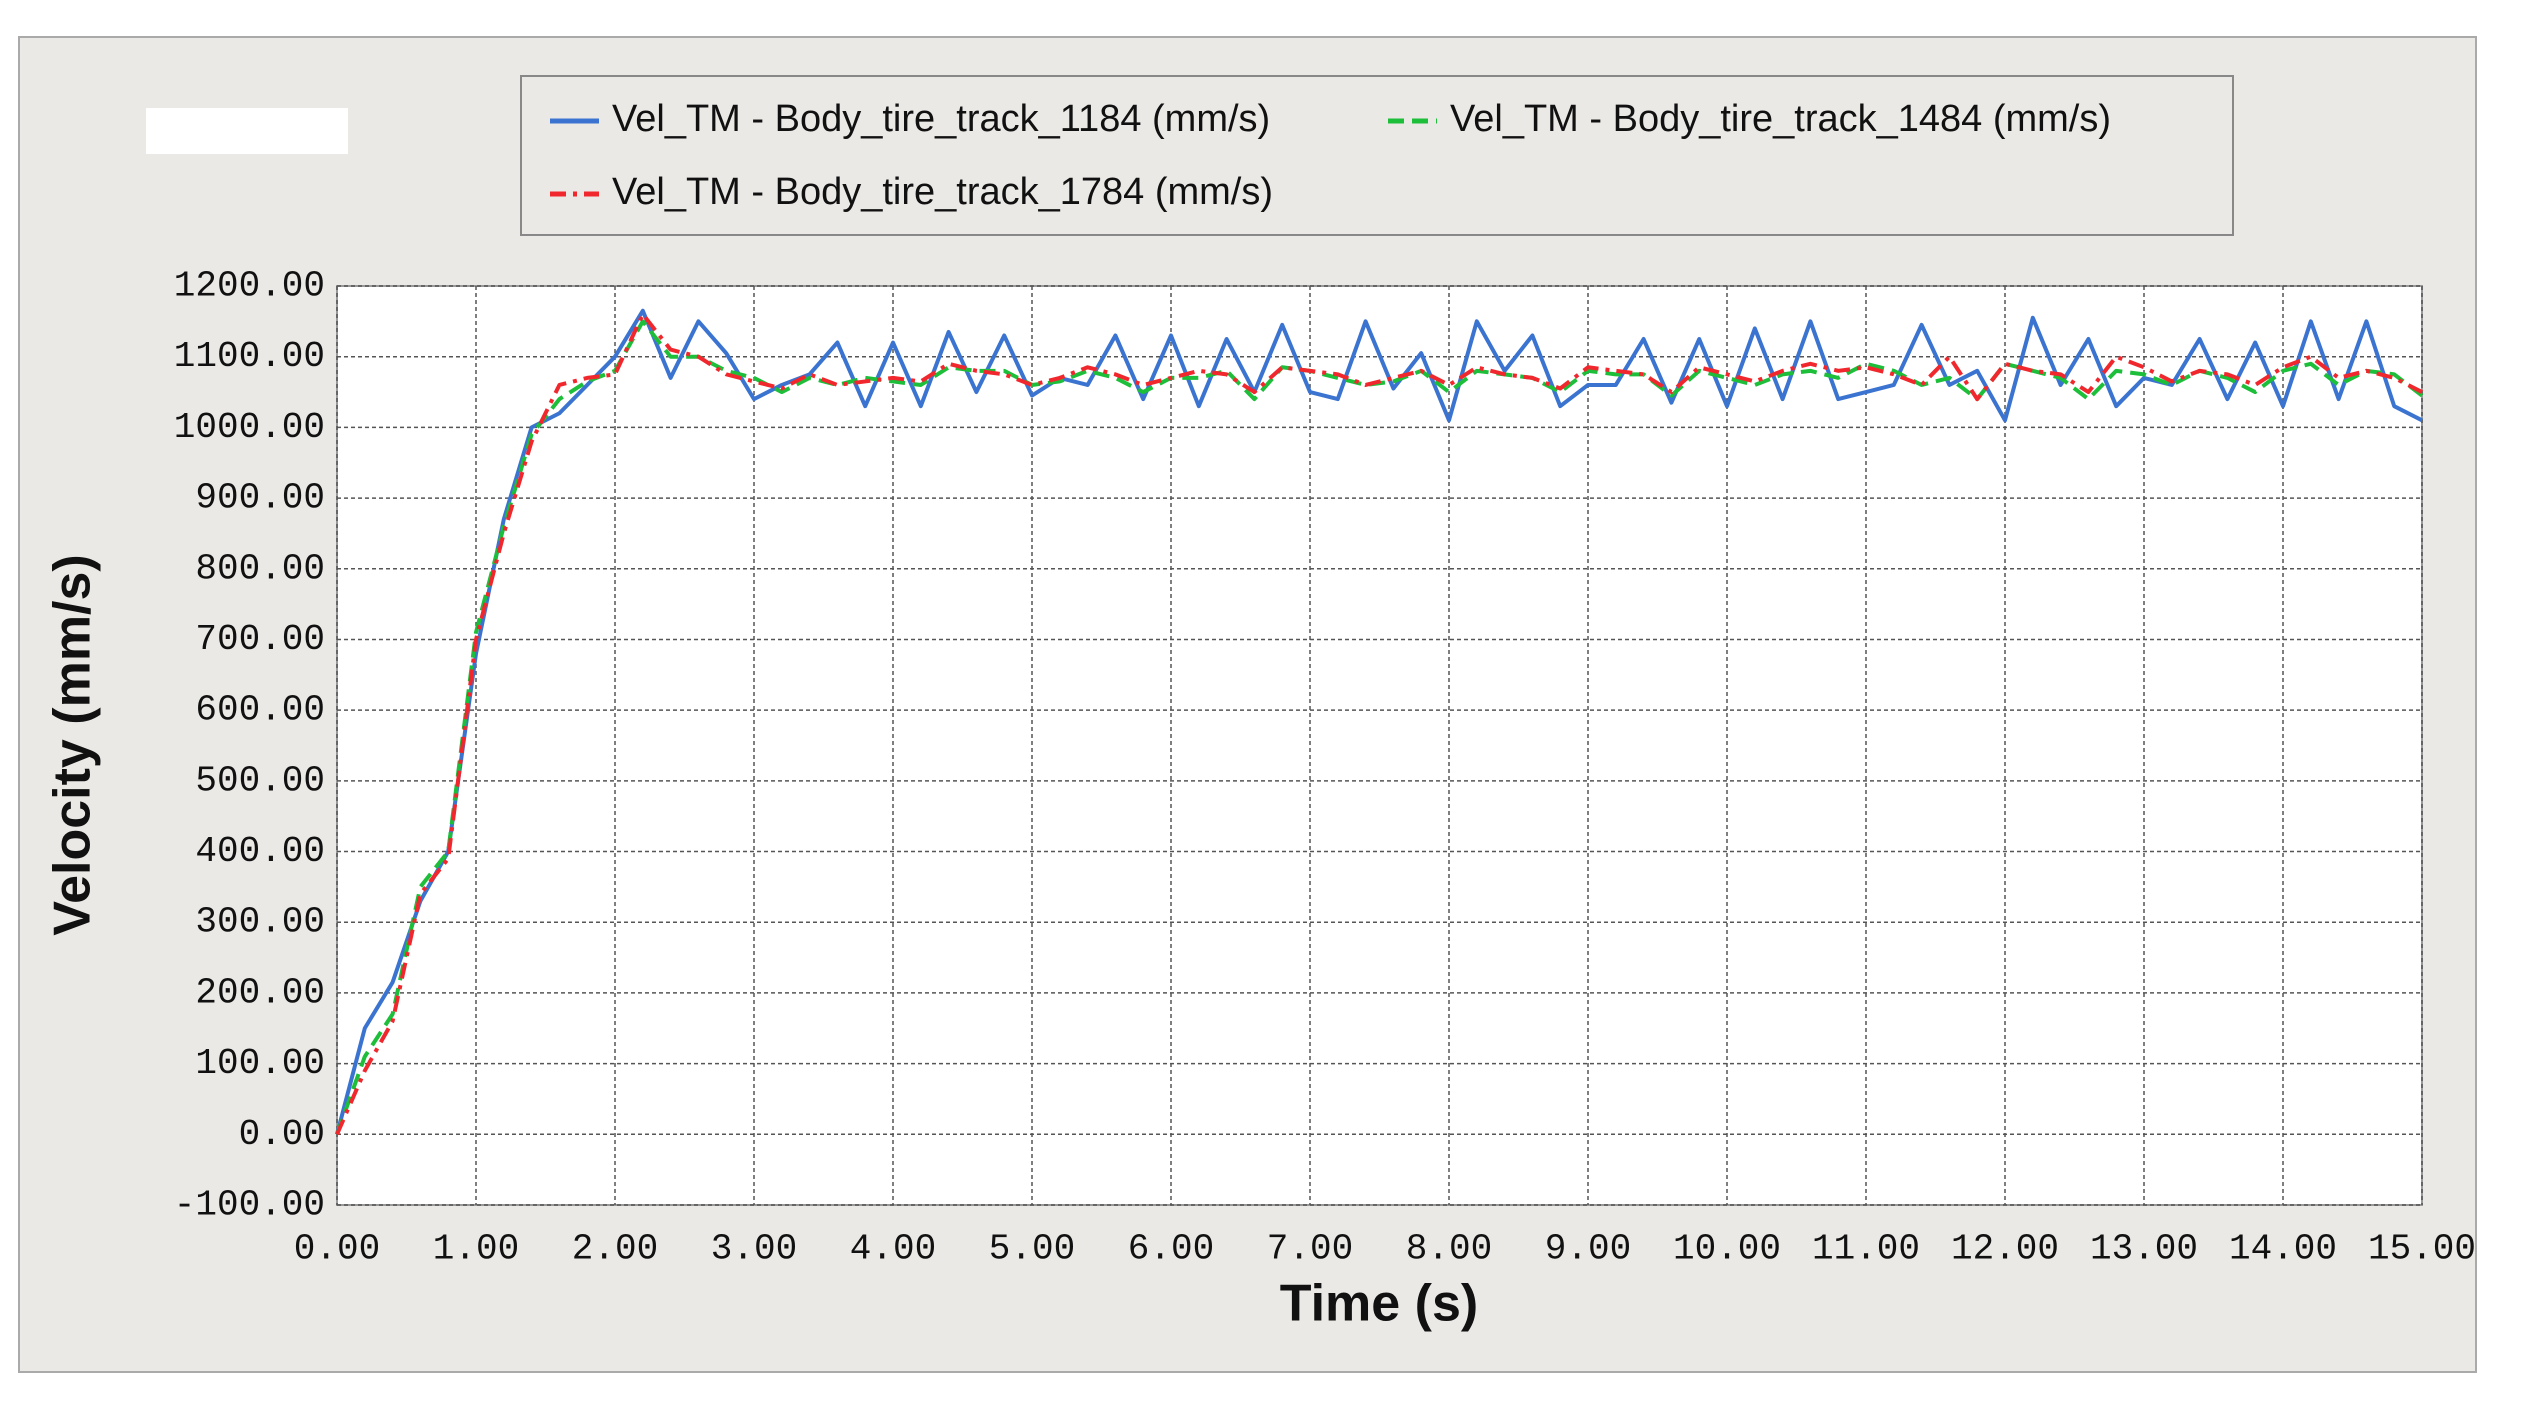  I want to click on blank-box, so click(247, 131).